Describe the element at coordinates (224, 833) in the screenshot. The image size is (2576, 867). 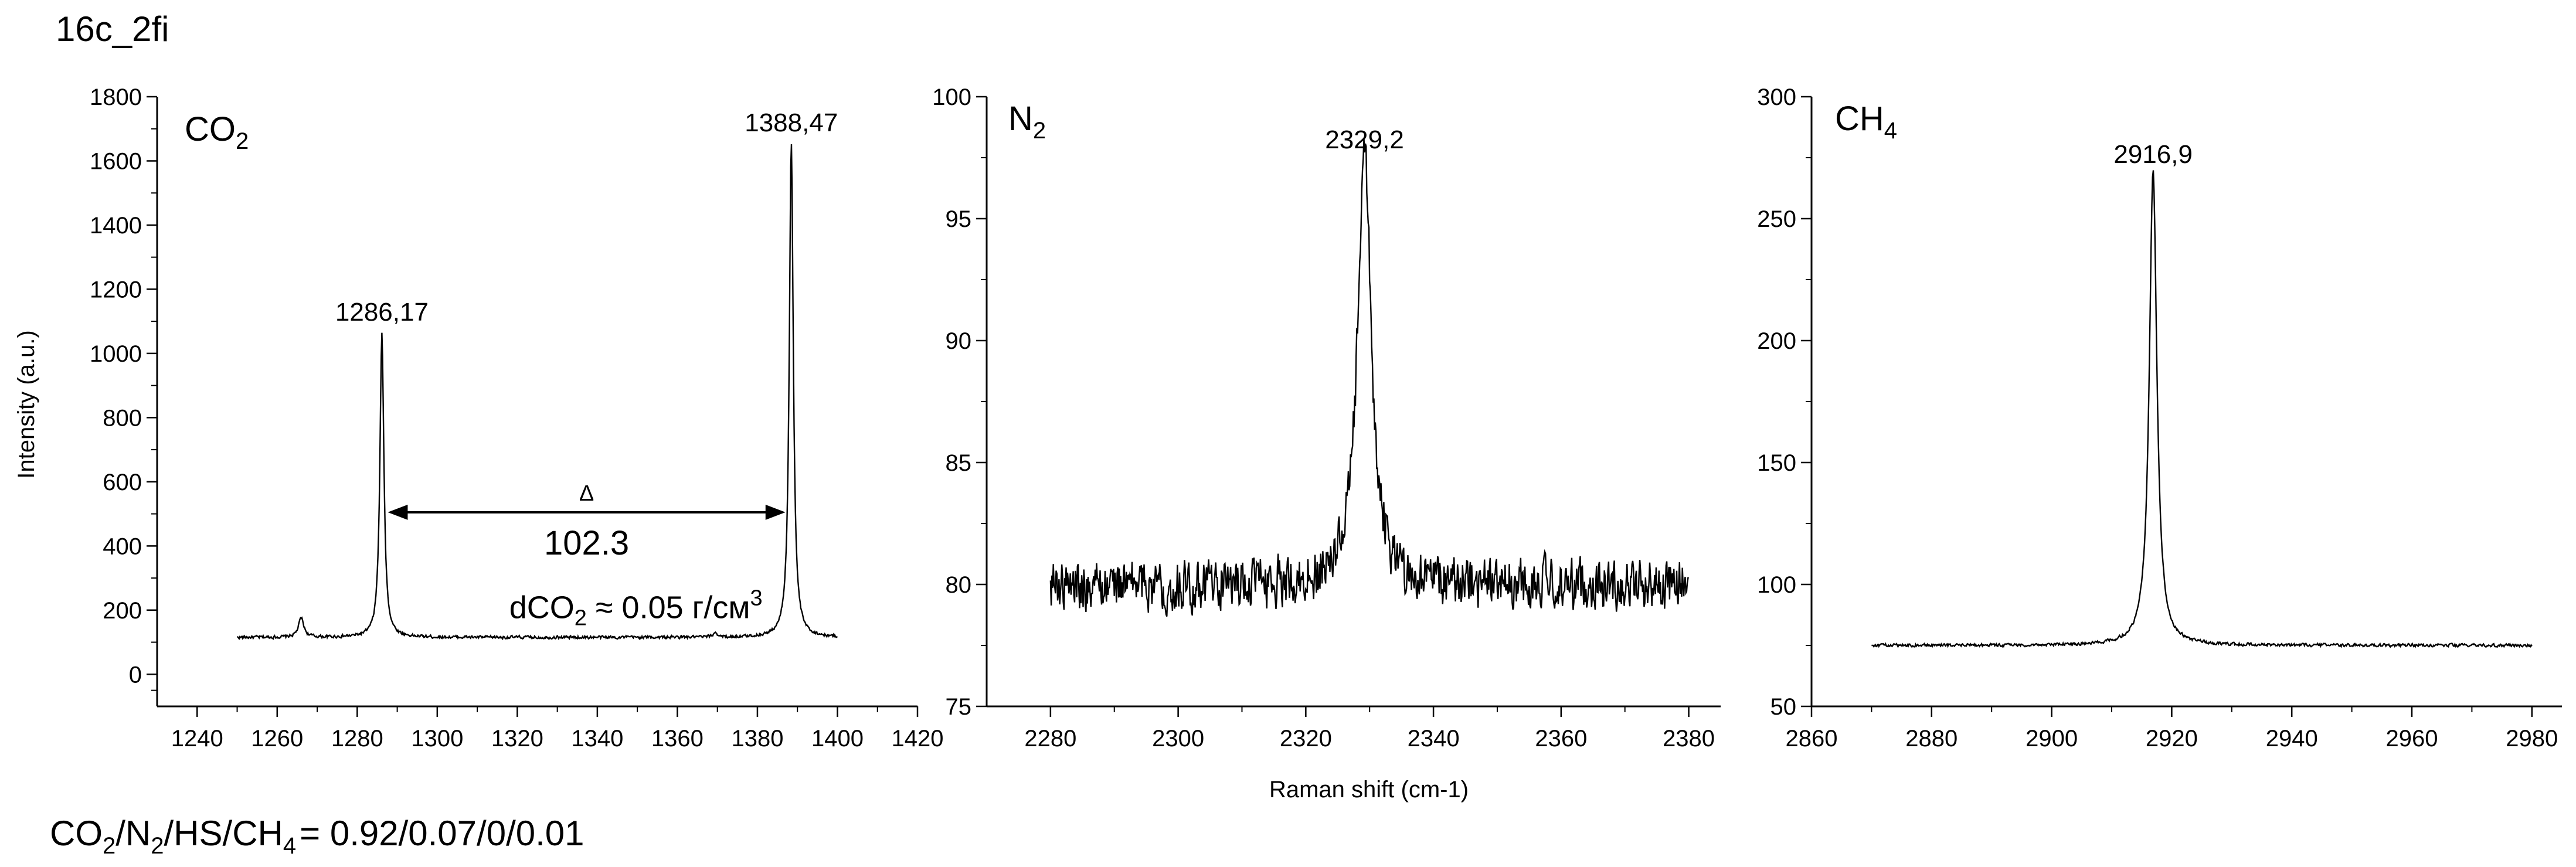
I see `ratio-hs-ch-text: /HS/CH` at that location.